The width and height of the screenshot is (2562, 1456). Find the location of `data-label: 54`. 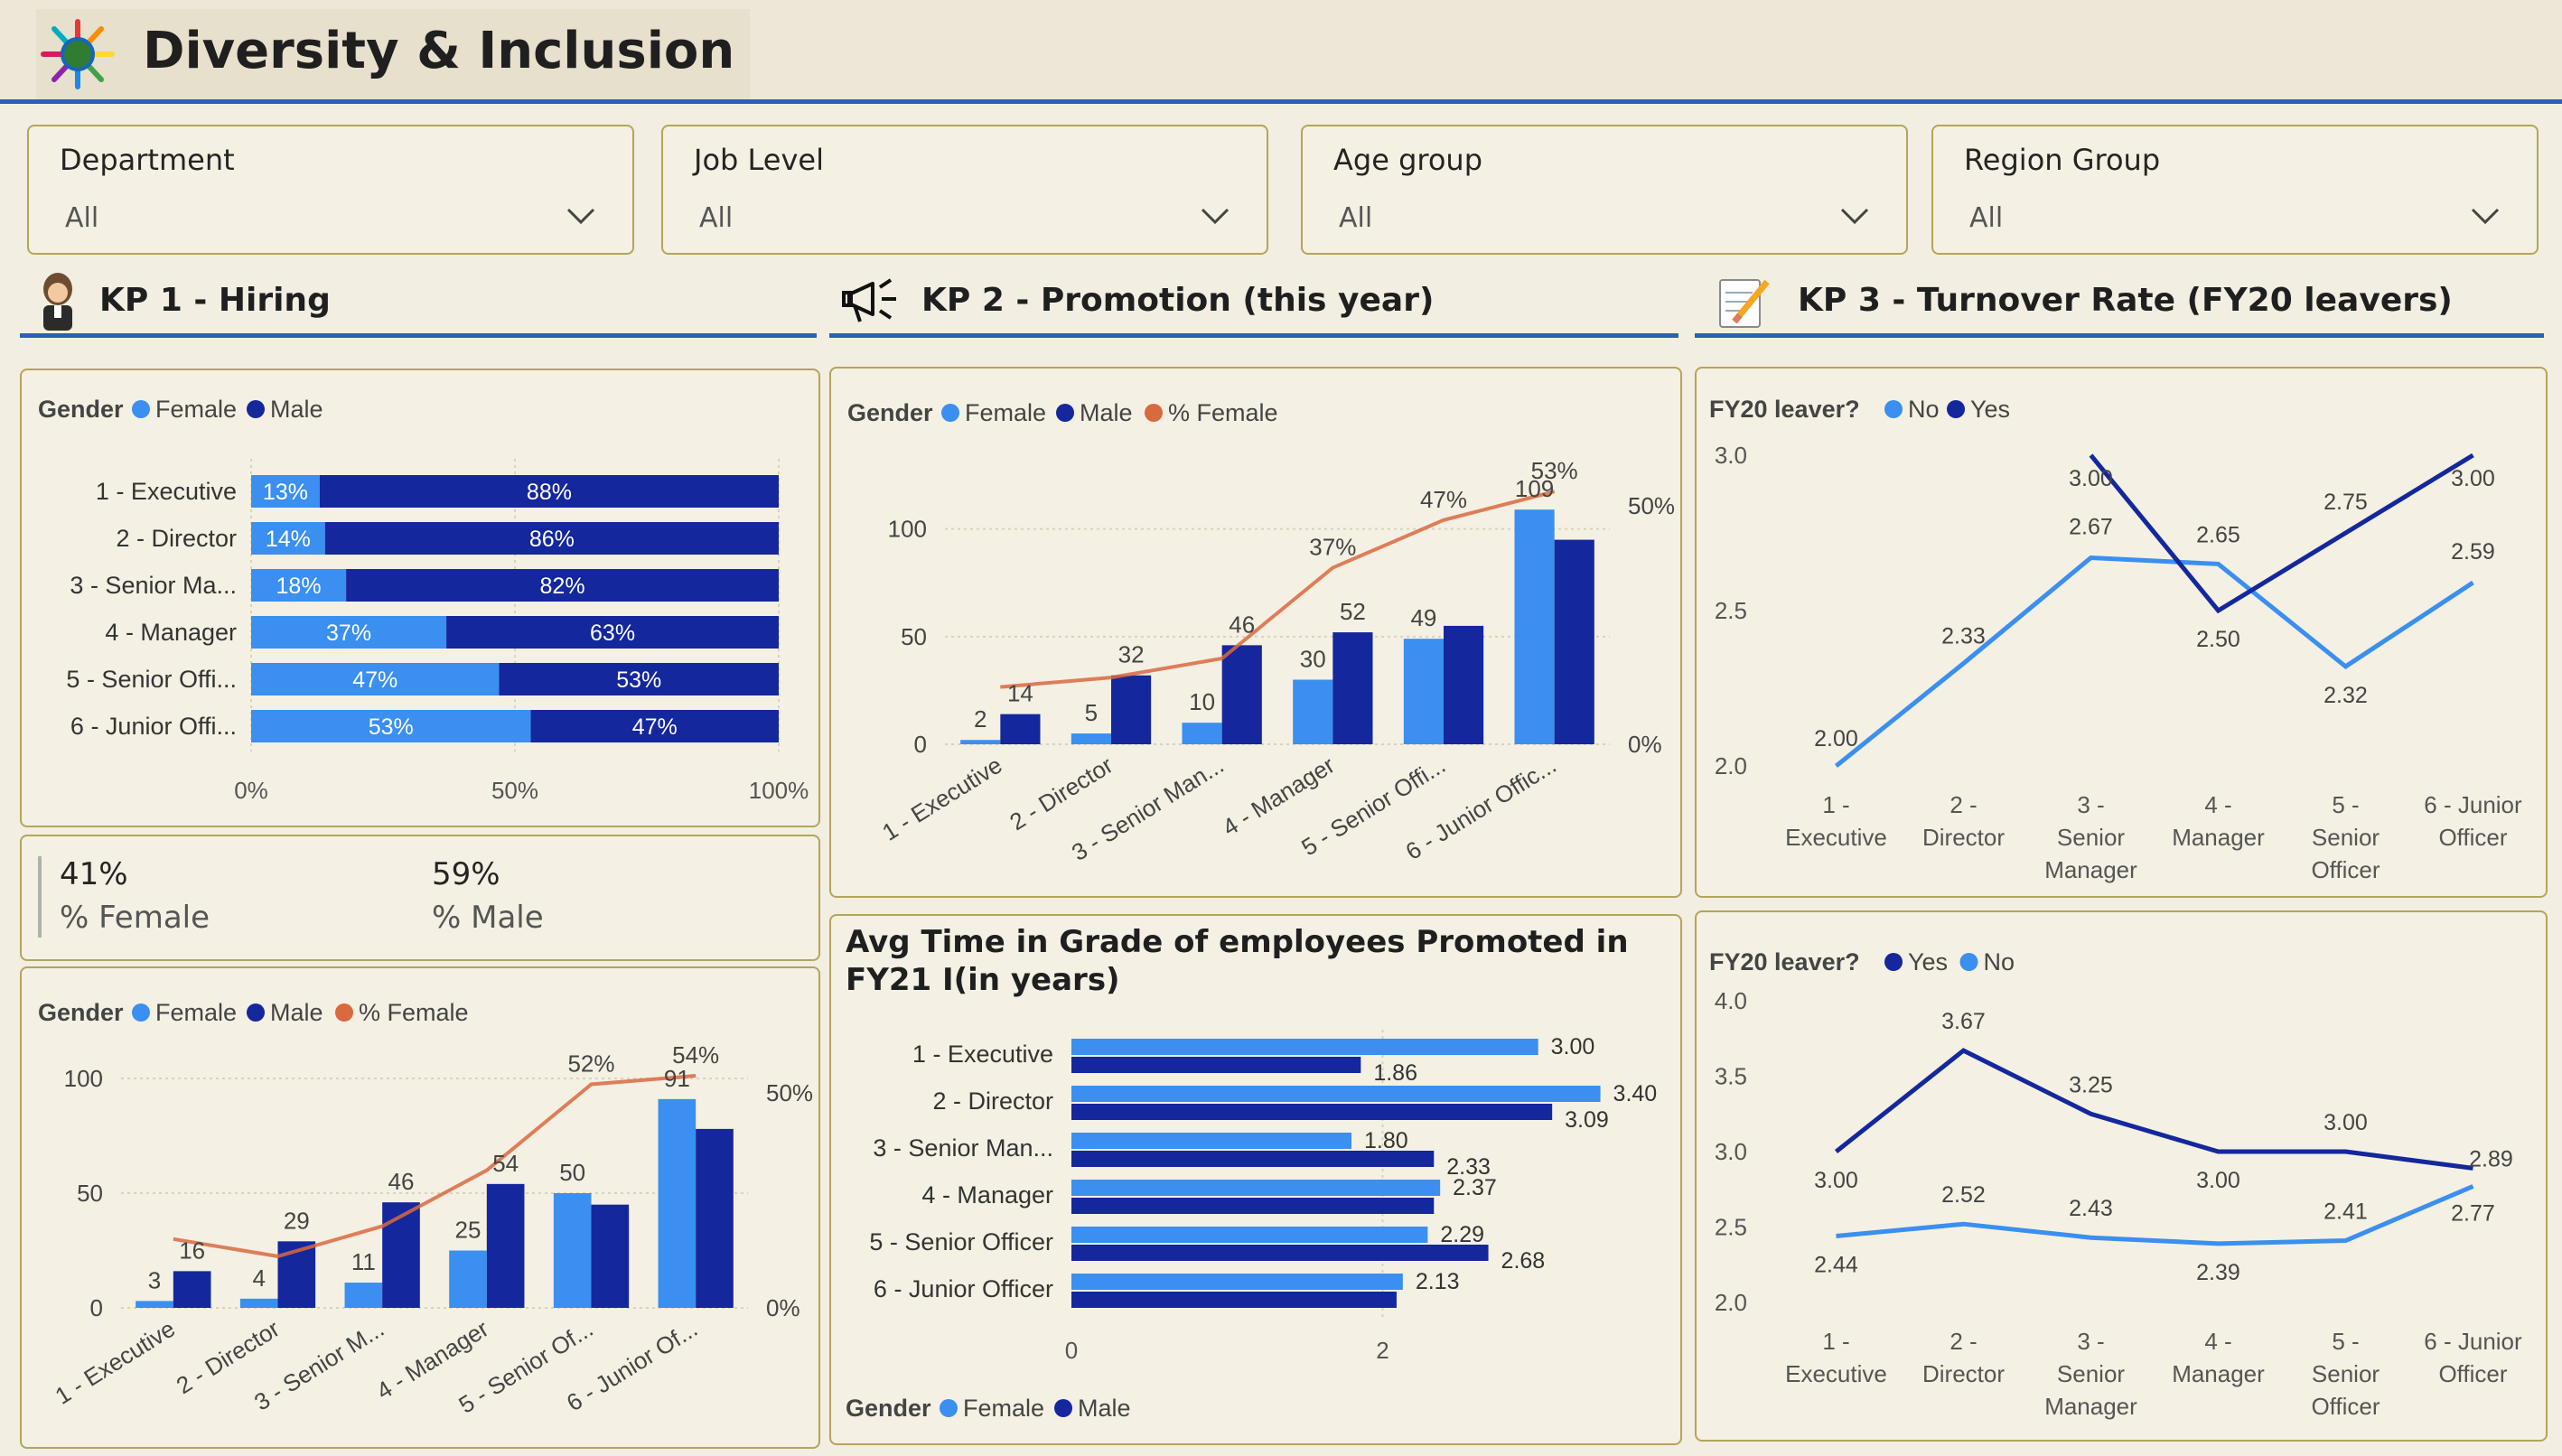

data-label: 54 is located at coordinates (505, 1164).